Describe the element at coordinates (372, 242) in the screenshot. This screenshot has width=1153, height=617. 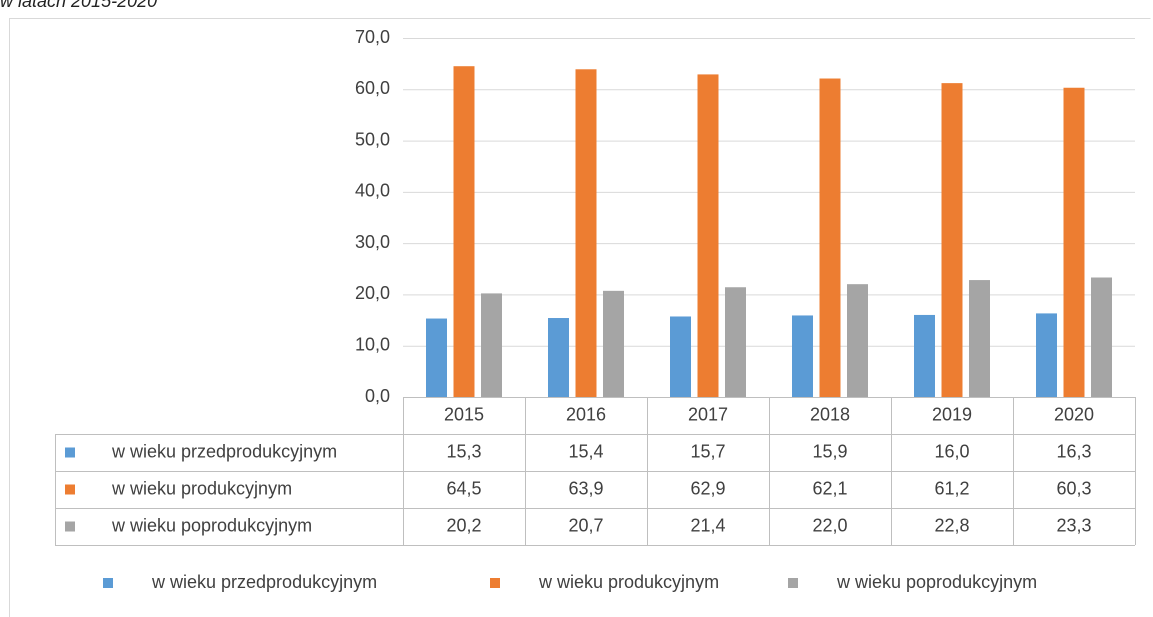
I see `y-tick-label: 30,0` at that location.